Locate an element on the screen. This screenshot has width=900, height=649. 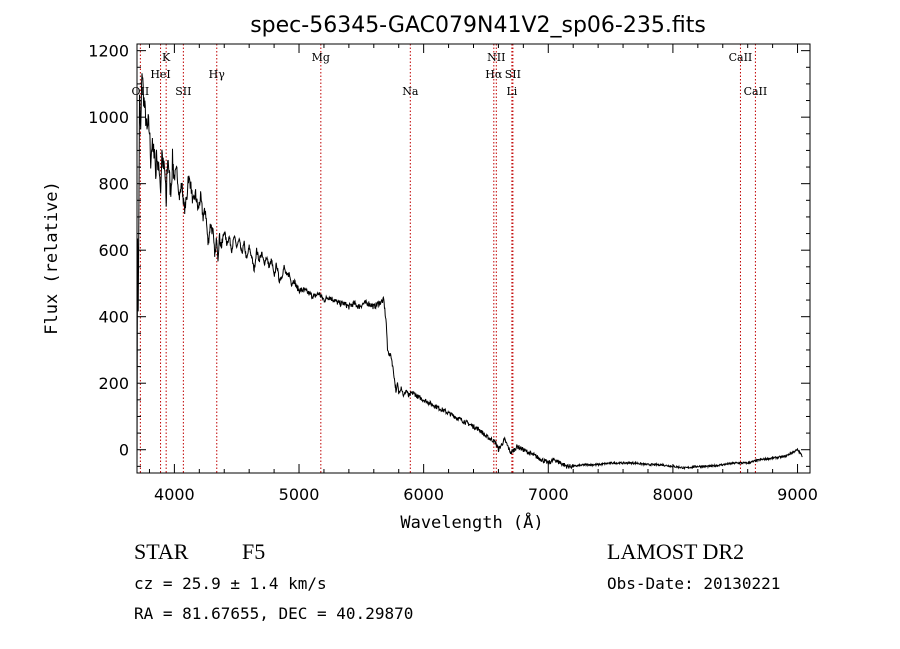
line-label-10: Li is located at coordinates (511, 91).